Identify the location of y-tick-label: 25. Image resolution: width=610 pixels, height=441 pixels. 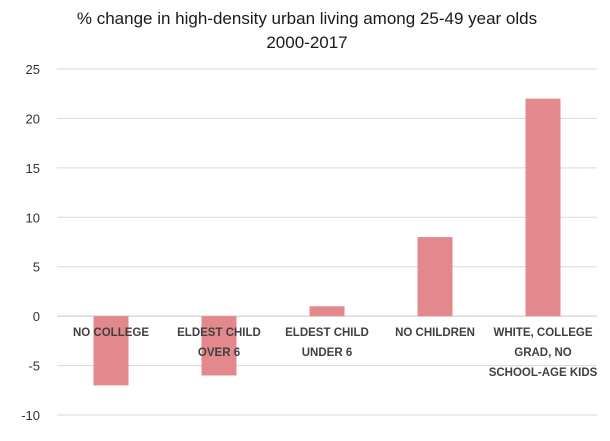
(33, 69).